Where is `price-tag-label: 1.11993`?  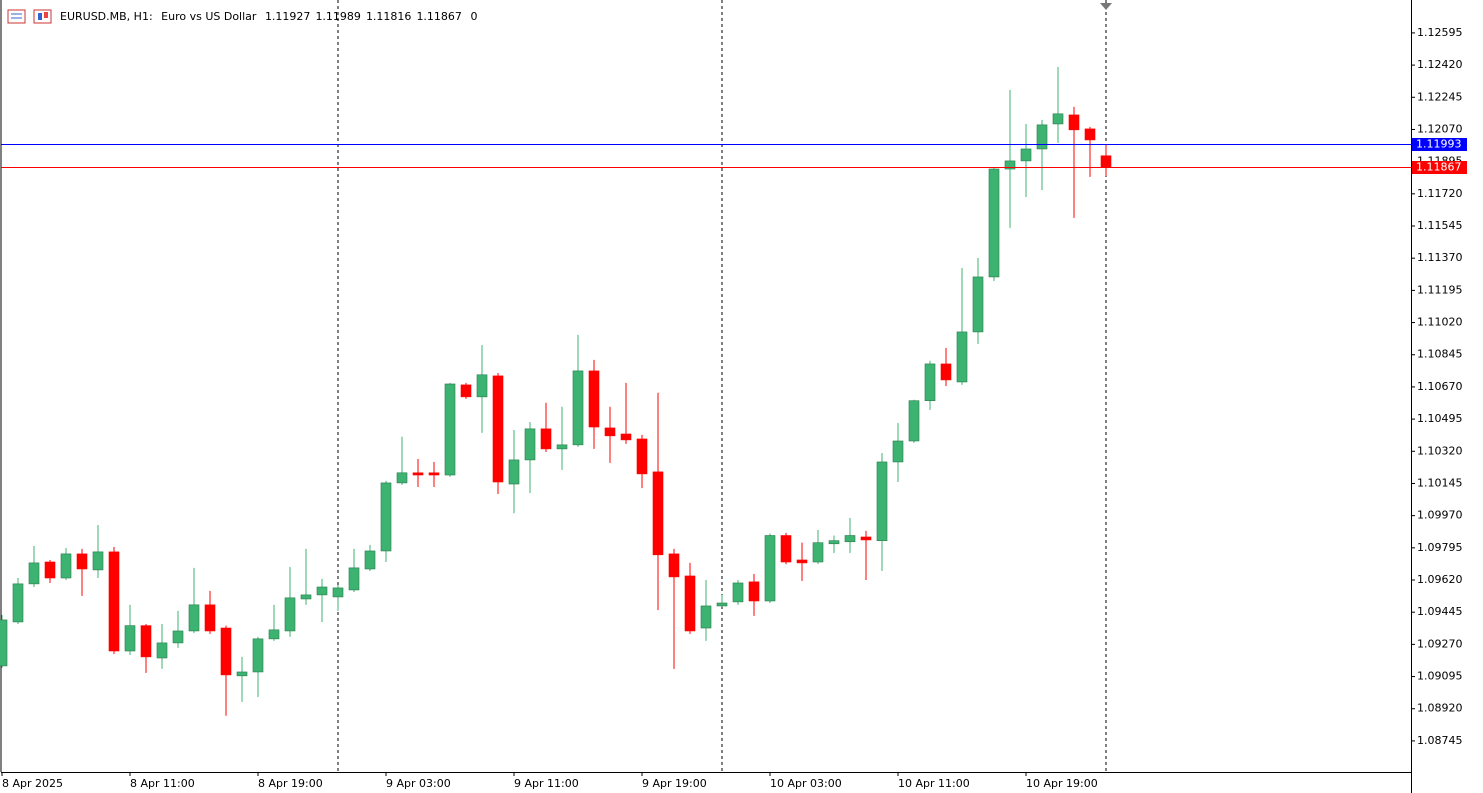
price-tag-label: 1.11993 is located at coordinates (1439, 144).